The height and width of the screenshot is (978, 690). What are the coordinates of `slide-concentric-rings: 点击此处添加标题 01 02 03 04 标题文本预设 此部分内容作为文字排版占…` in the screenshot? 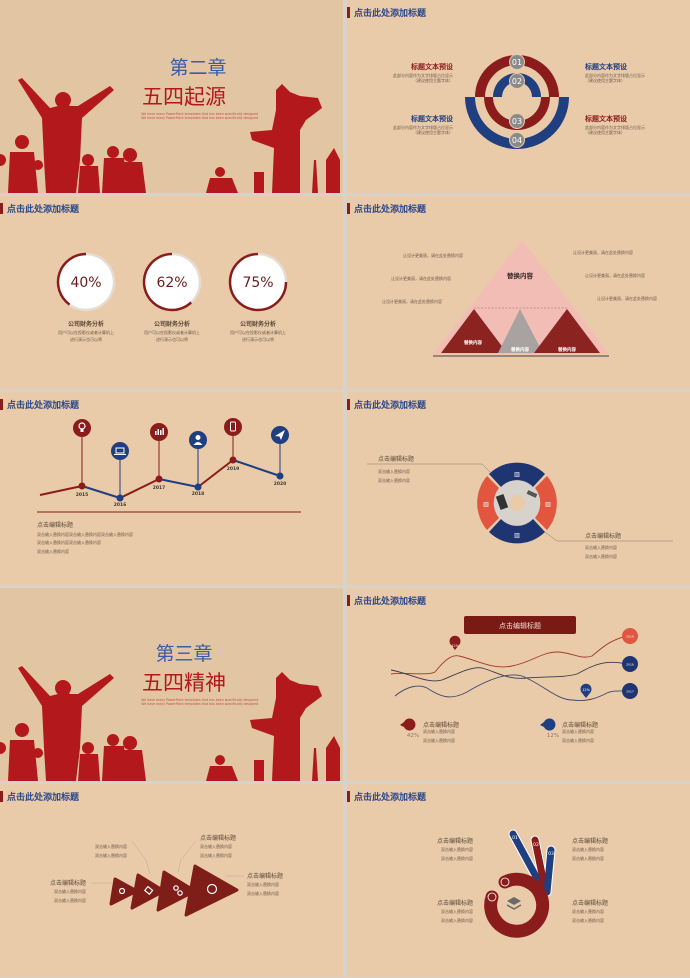 It's located at (518, 96).